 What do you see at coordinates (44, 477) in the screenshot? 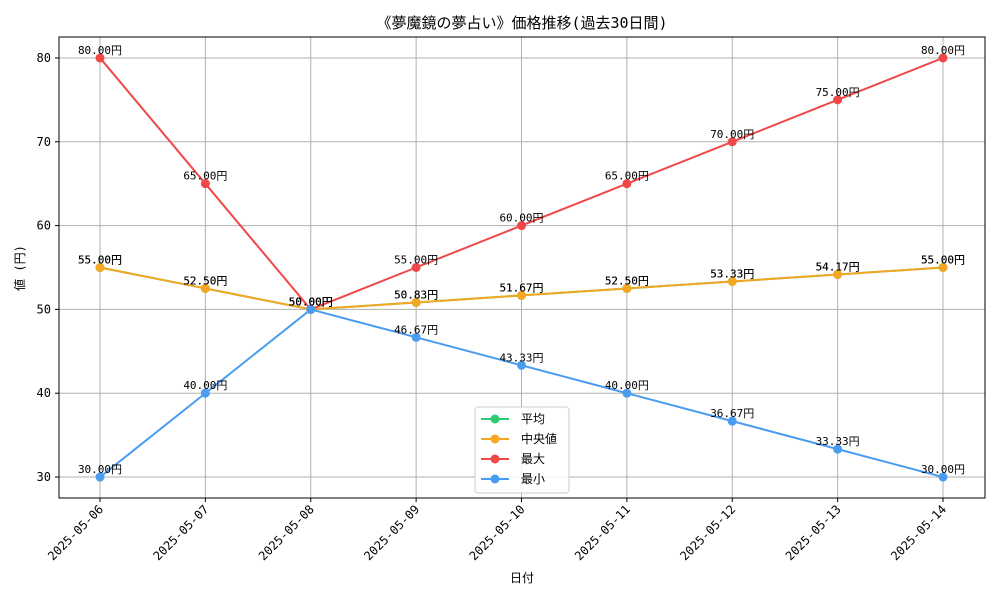
I see `y-tick-label: 30` at bounding box center [44, 477].